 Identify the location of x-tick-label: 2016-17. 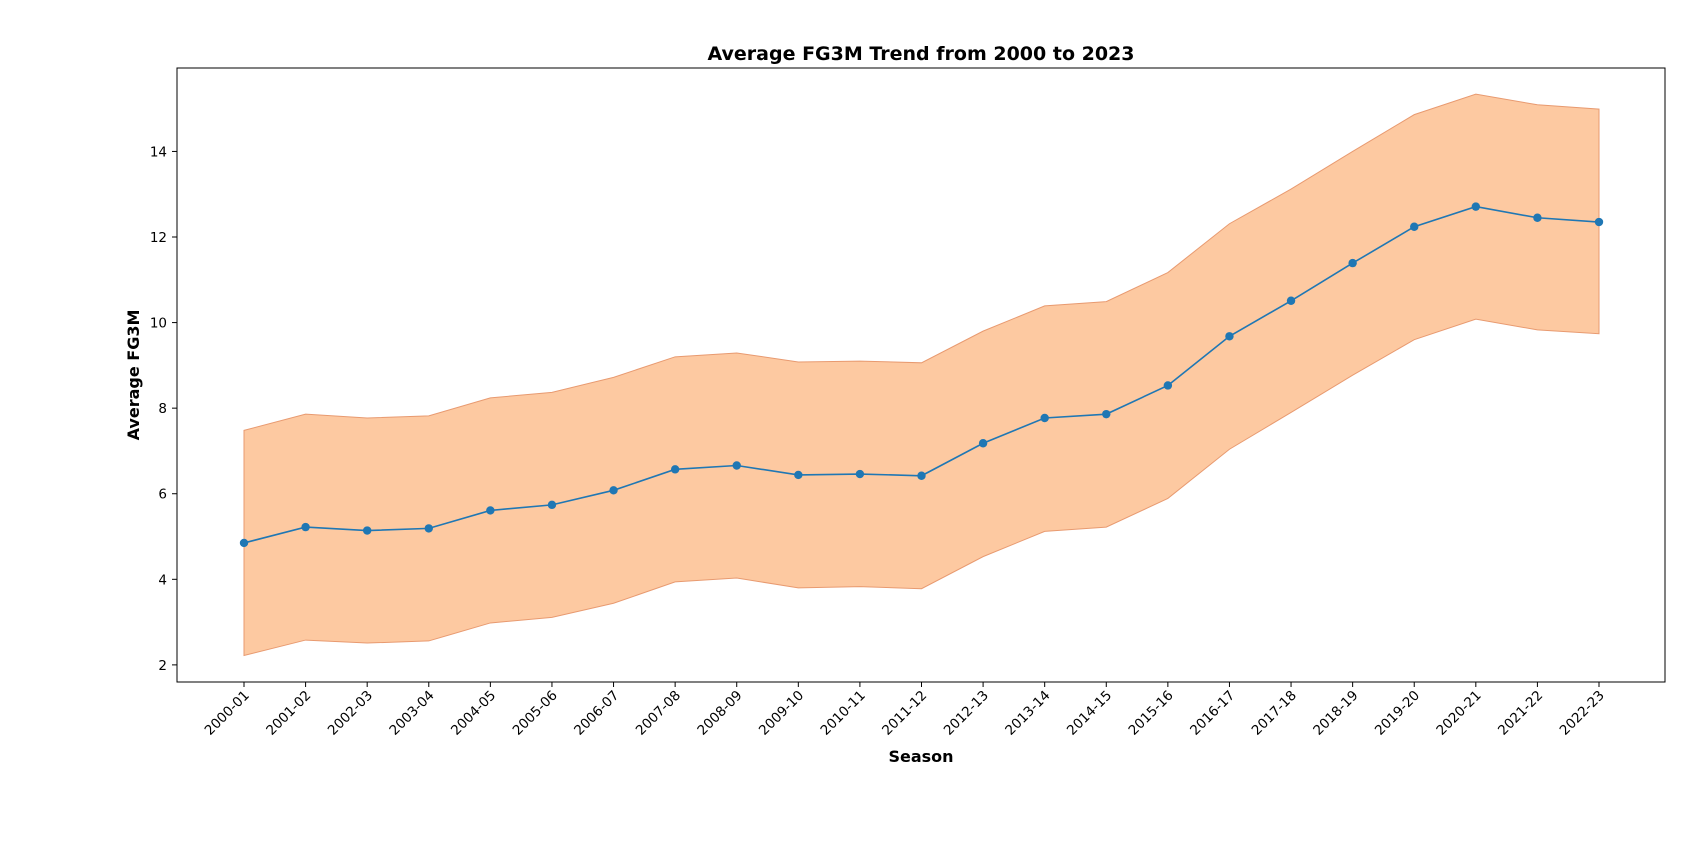
(1212, 713).